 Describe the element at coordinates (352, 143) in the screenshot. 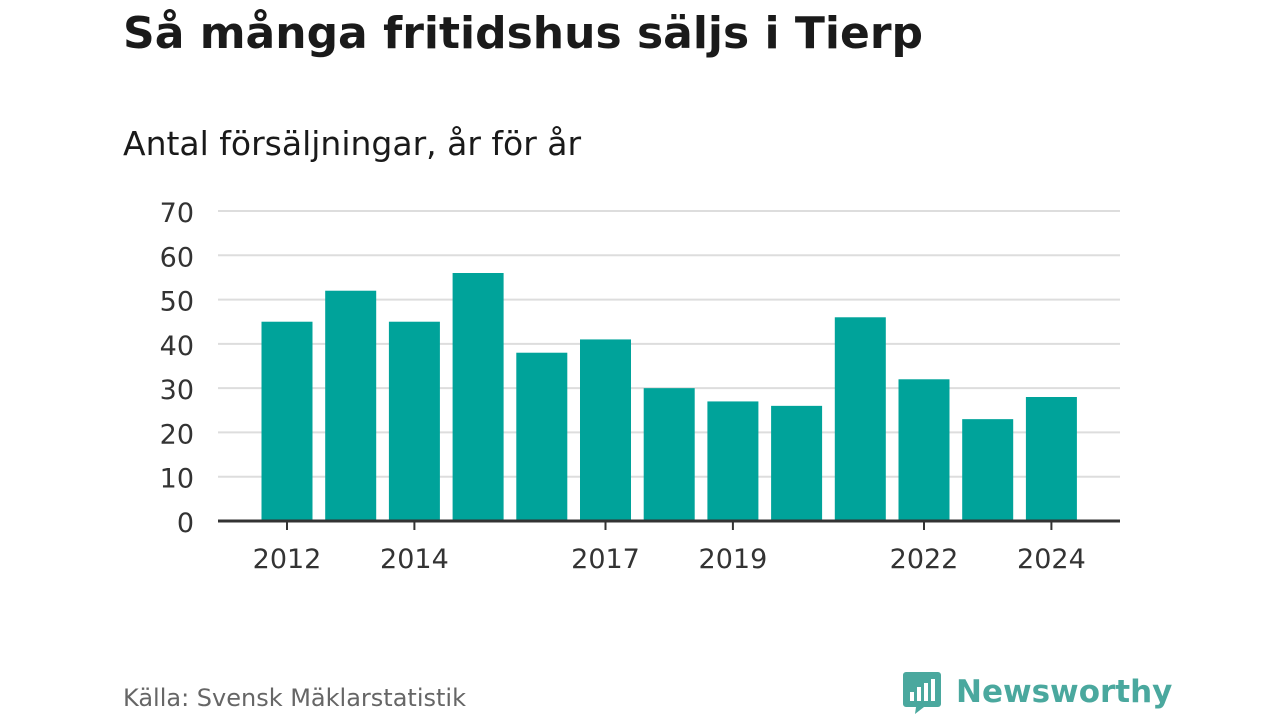

I see `chart-subtitle: Antal försäljningar, år för år` at that location.